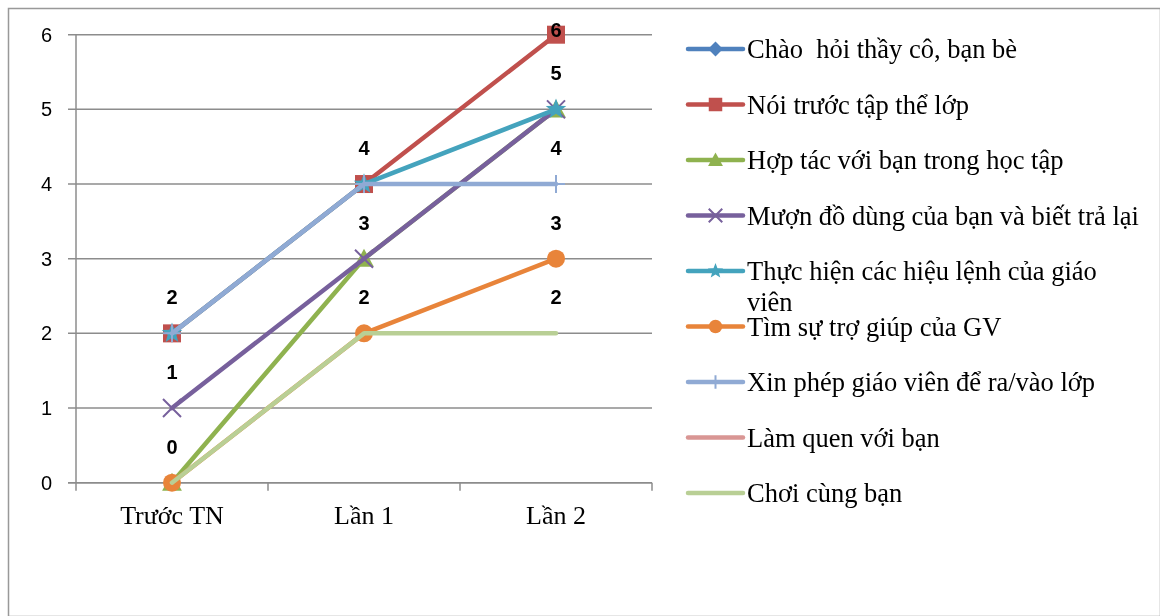 This screenshot has width=1160, height=616. Describe the element at coordinates (825, 493) in the screenshot. I see `legend-label: Chơi cùng bạn` at that location.